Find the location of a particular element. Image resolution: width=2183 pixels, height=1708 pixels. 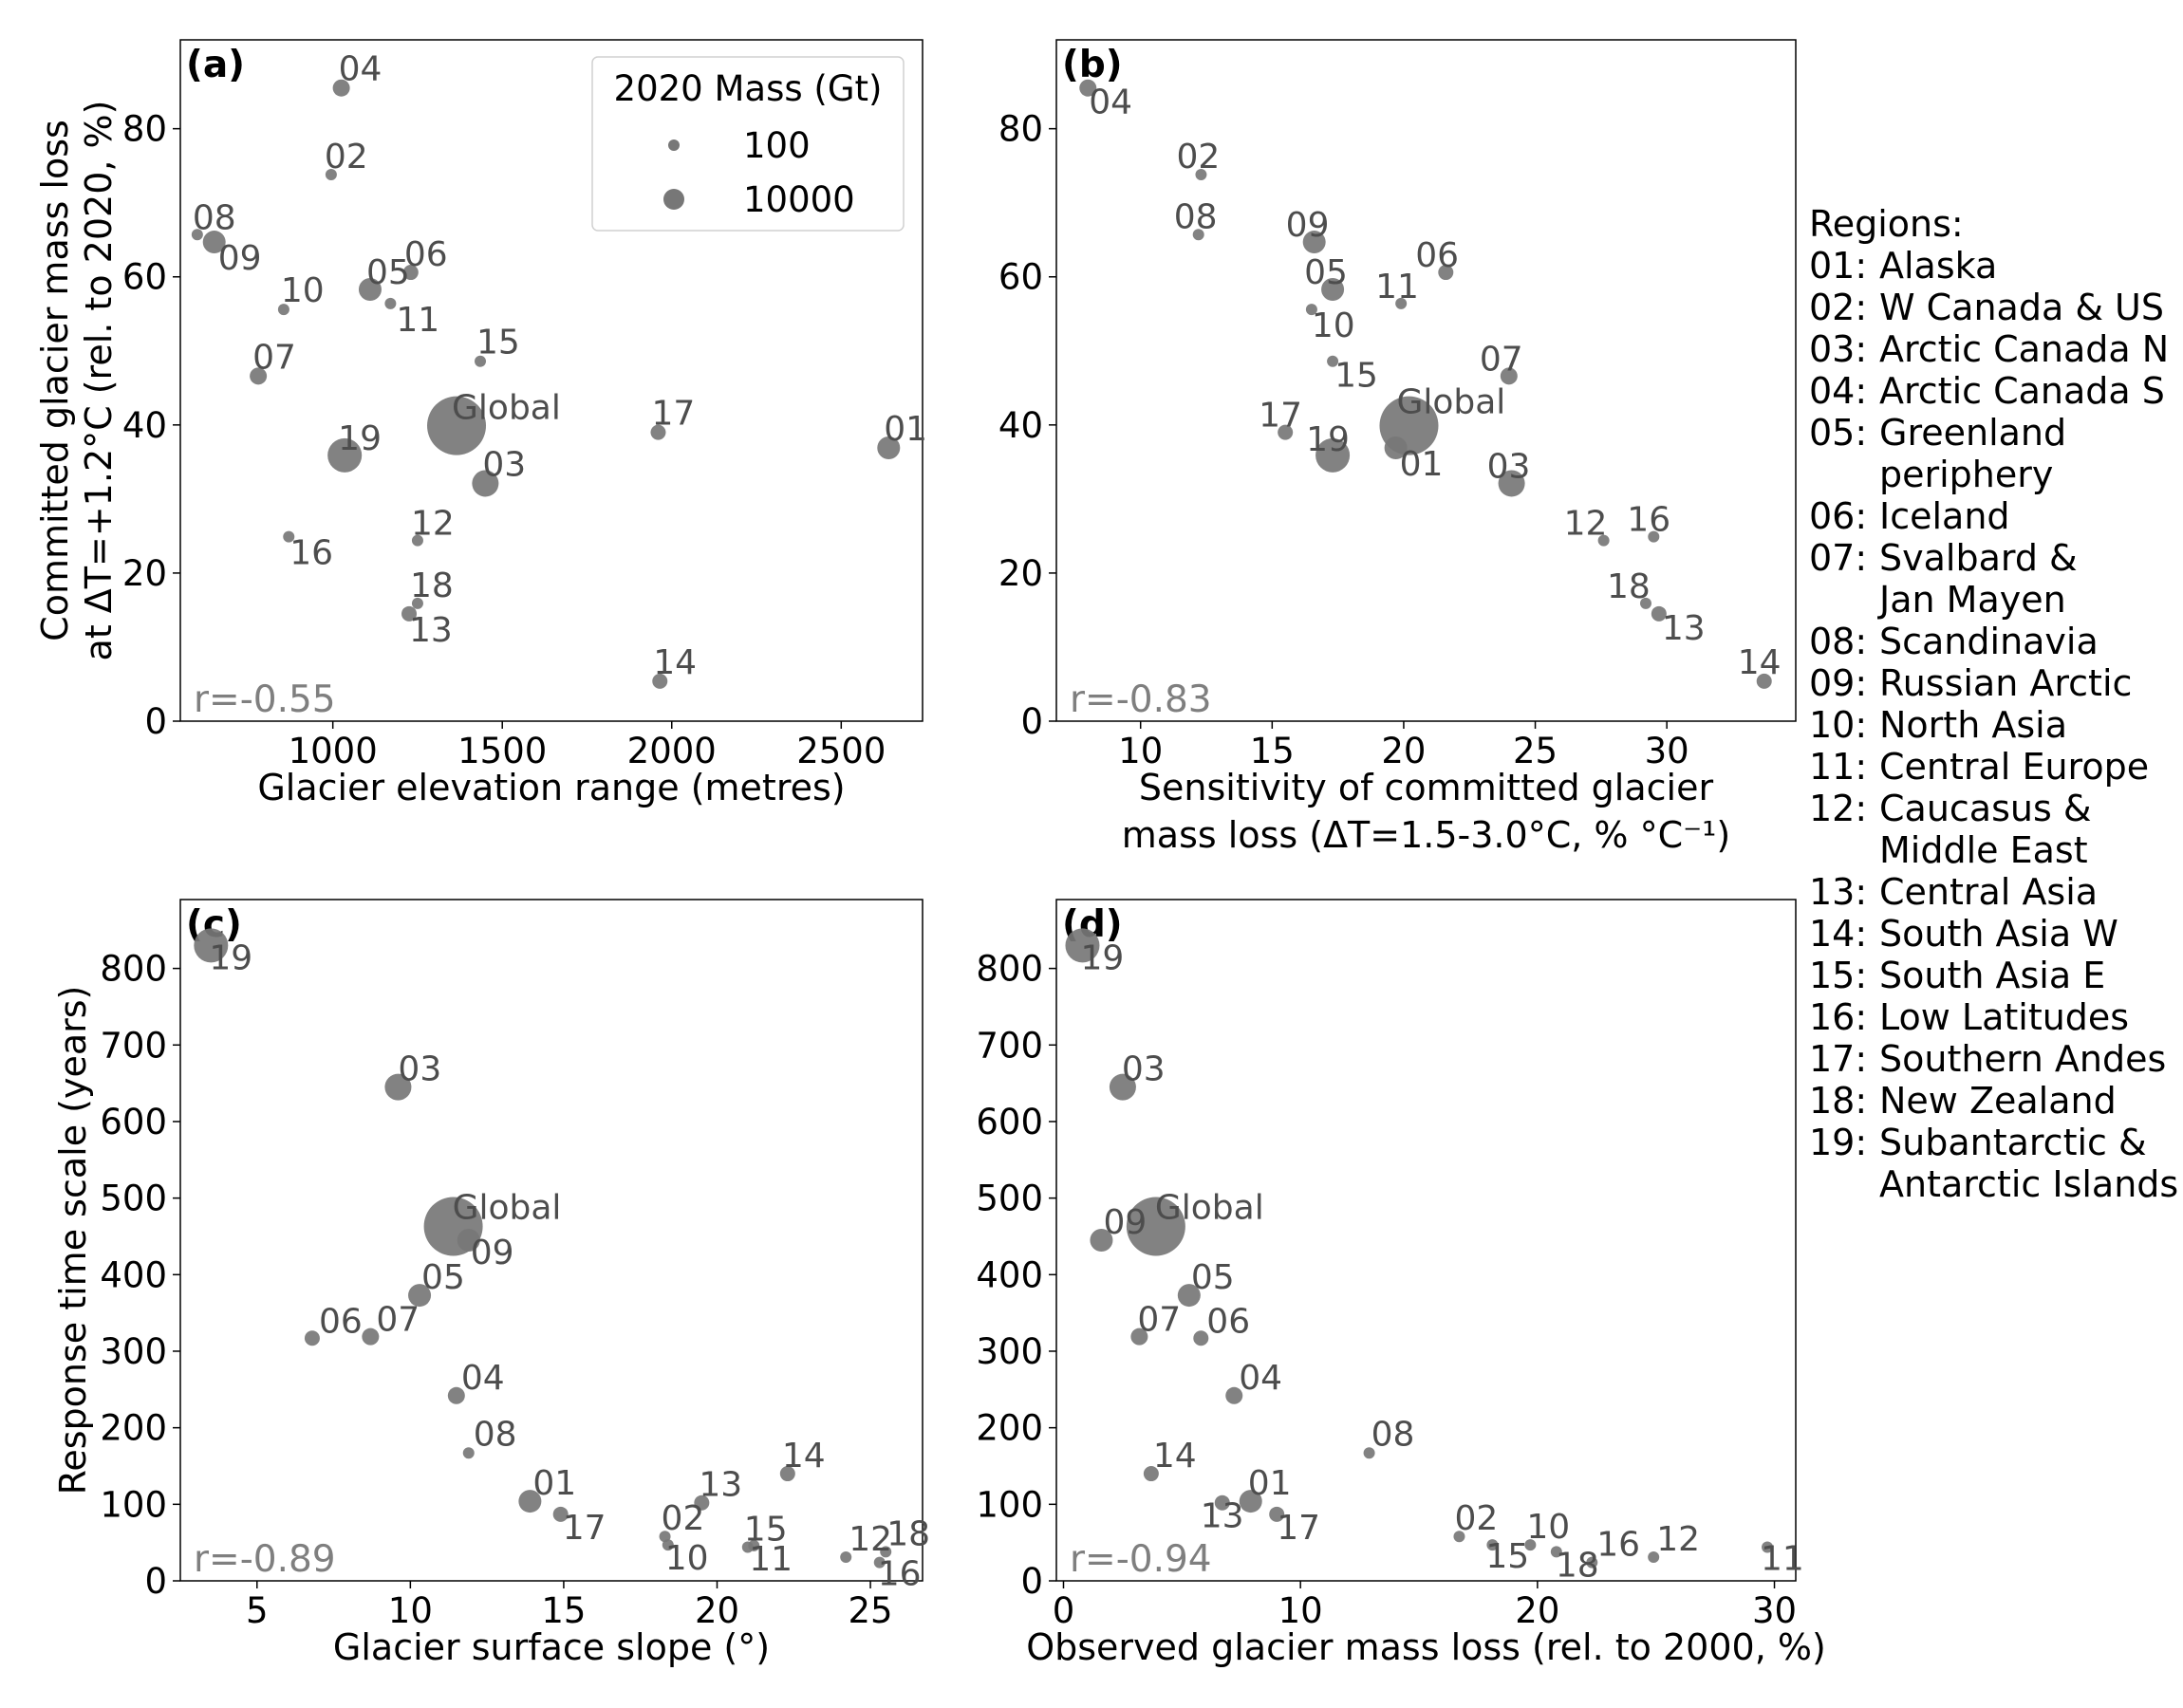

point-label-12: 12 is located at coordinates (870, 1539).